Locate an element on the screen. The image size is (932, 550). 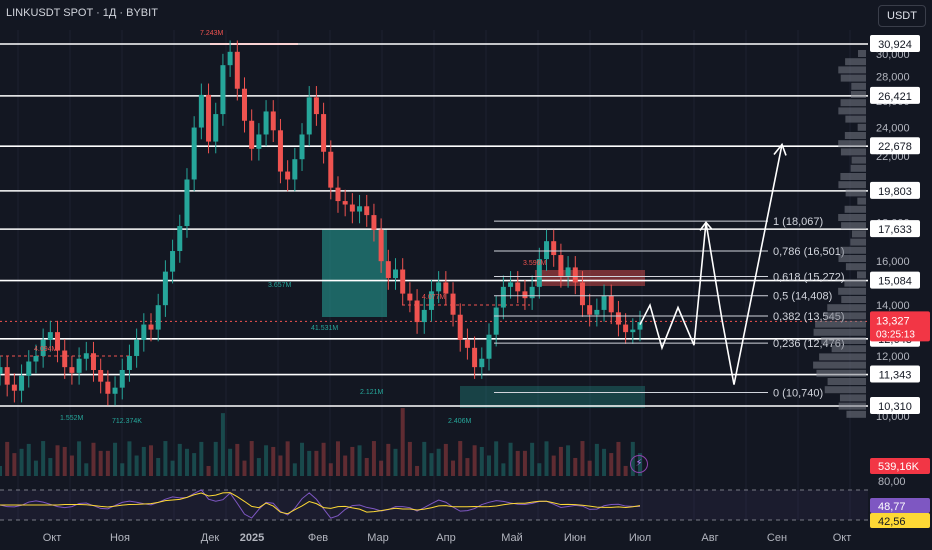
countdown: 03:25:13 is located at coordinates (895, 334).